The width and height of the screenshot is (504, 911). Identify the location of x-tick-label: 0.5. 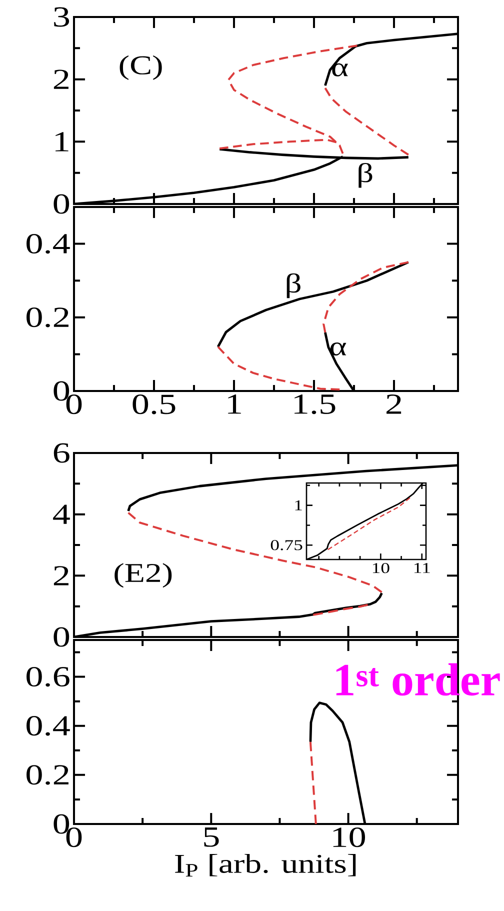
(154, 404).